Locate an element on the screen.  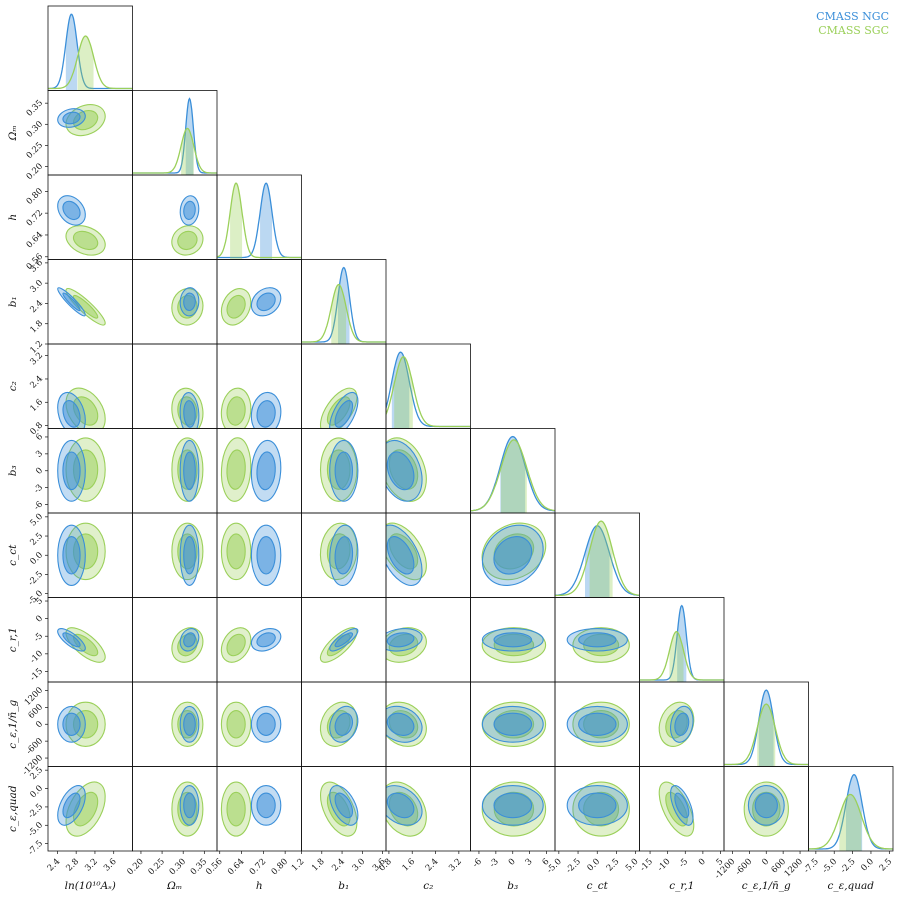
y-tick-label: 0.30 is located at coordinates (35, 129).